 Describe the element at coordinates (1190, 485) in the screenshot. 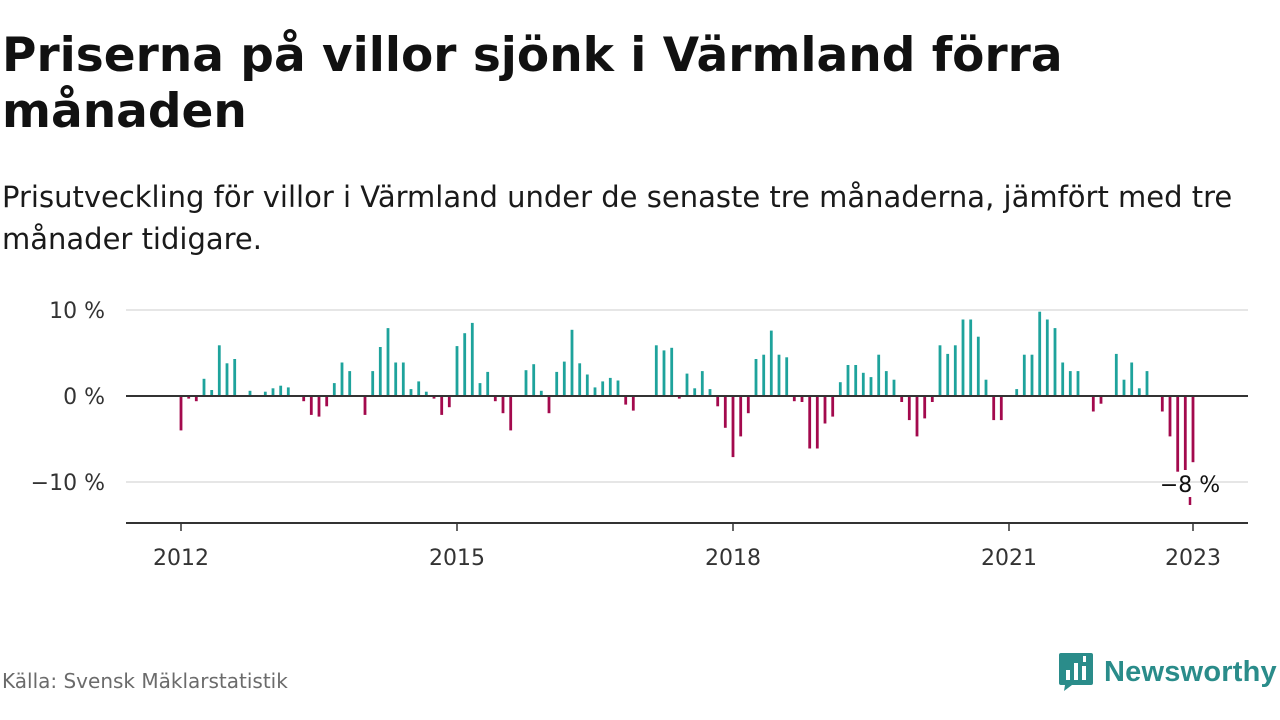

I see `annotation-label: −8 %` at that location.